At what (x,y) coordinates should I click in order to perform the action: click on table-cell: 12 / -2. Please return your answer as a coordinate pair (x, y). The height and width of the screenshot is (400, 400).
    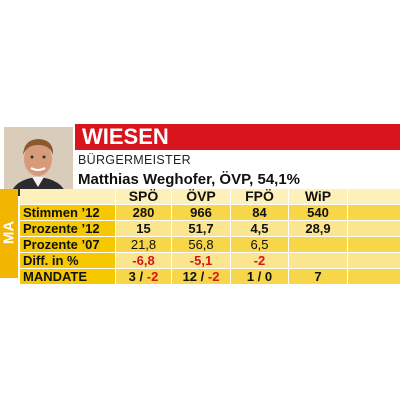
    Looking at the image, I should click on (201, 276).